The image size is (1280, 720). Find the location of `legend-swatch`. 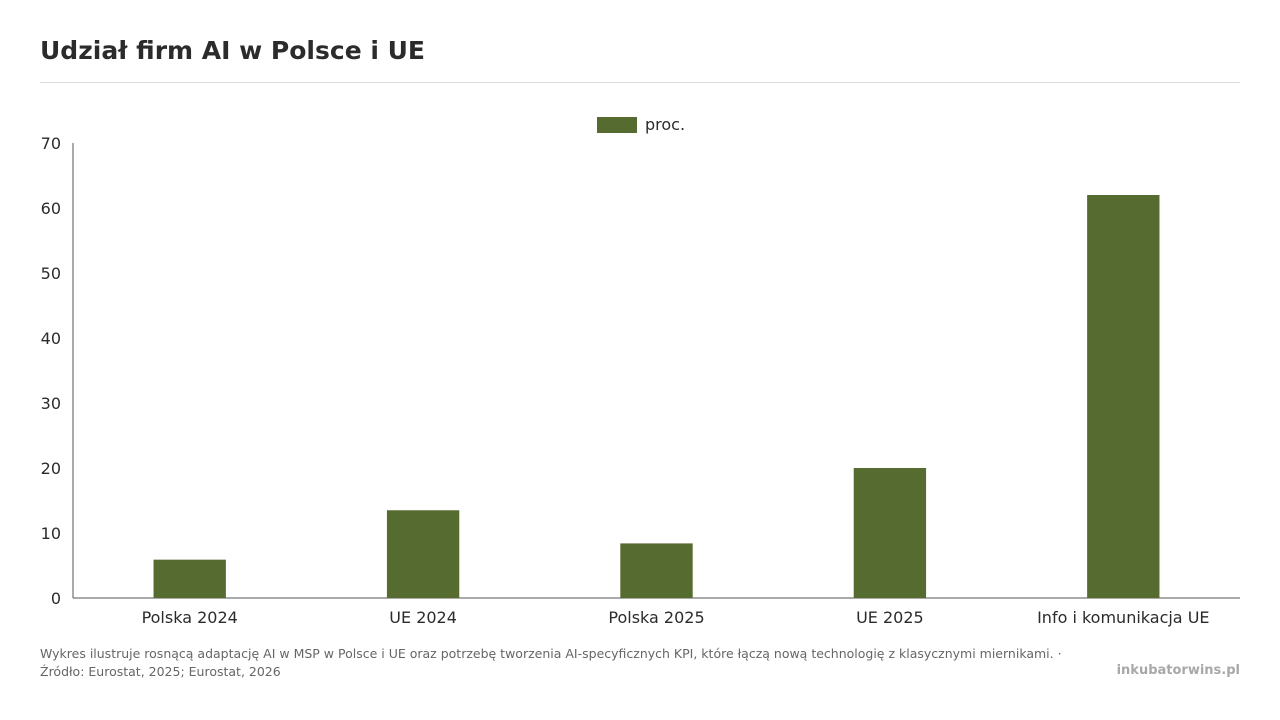

legend-swatch is located at coordinates (617, 125).